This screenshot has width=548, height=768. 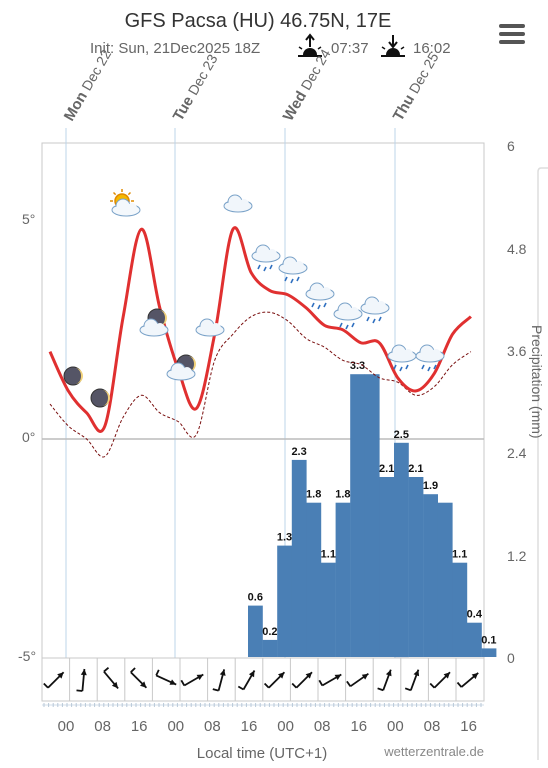 What do you see at coordinates (255, 598) in the screenshot?
I see `precip-label-0: 0.6` at bounding box center [255, 598].